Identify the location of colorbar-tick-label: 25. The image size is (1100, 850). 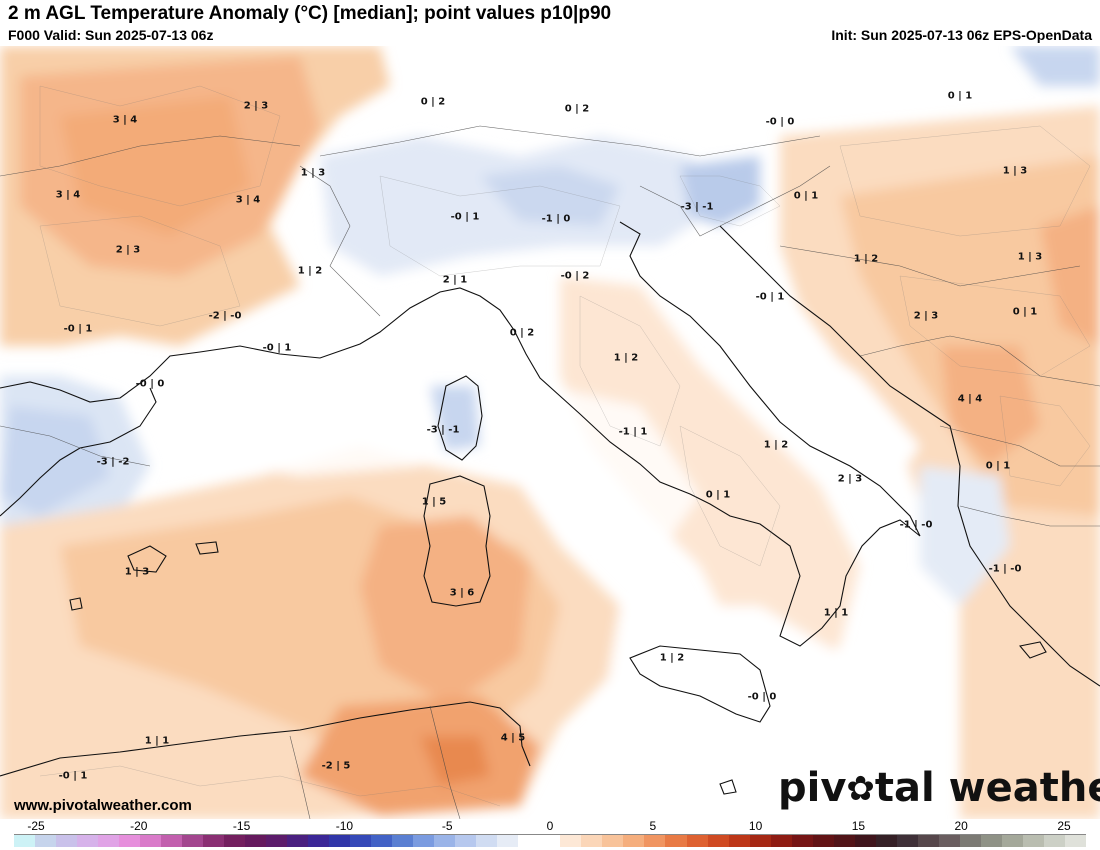
(1064, 826).